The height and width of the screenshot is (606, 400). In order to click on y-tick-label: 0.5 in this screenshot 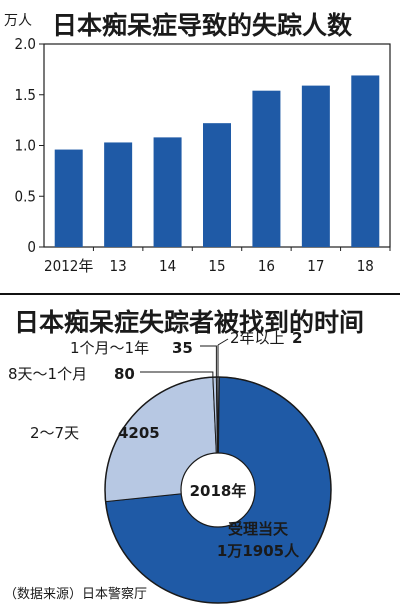, I will do `click(25, 196)`.